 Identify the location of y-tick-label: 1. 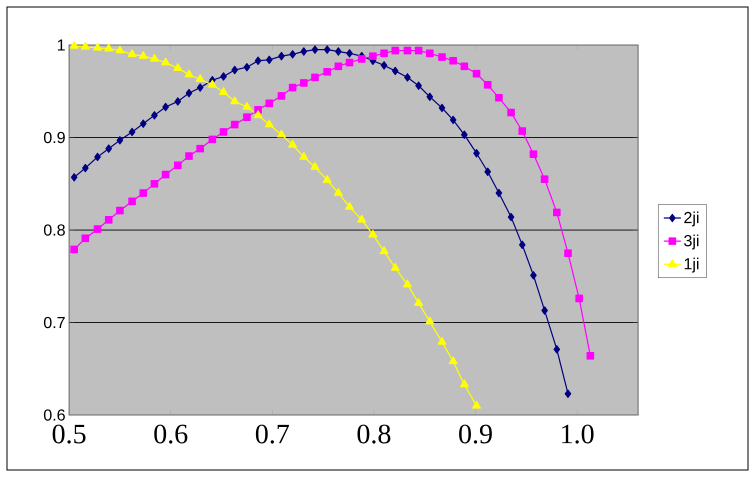
(61, 45).